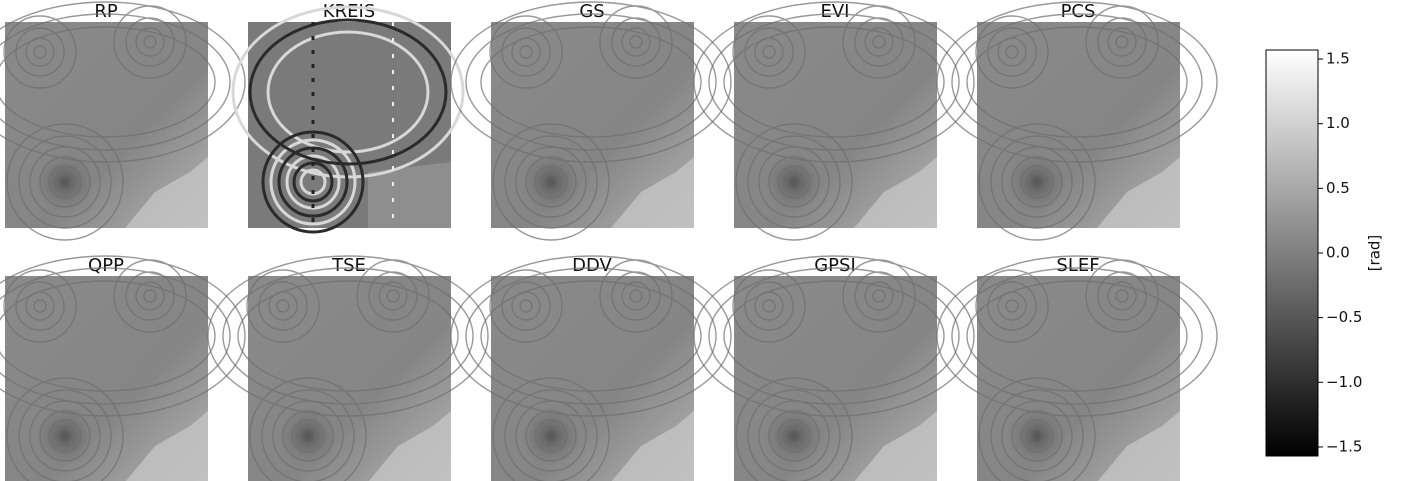 The width and height of the screenshot is (1406, 481). I want to click on tick-label: 0.0, so click(1338, 253).